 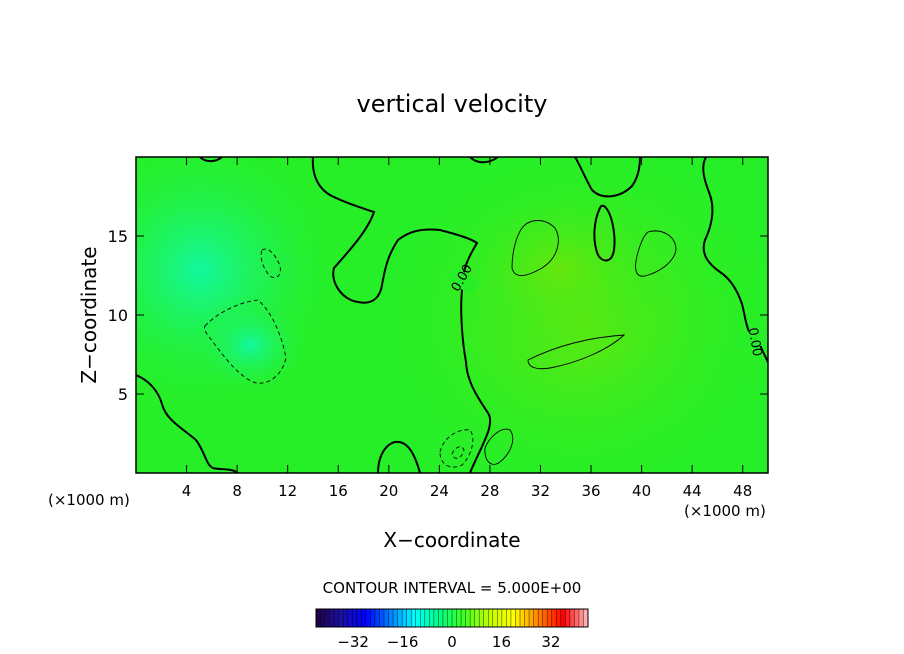 I want to click on y-tick-label: 15, so click(x=118, y=236).